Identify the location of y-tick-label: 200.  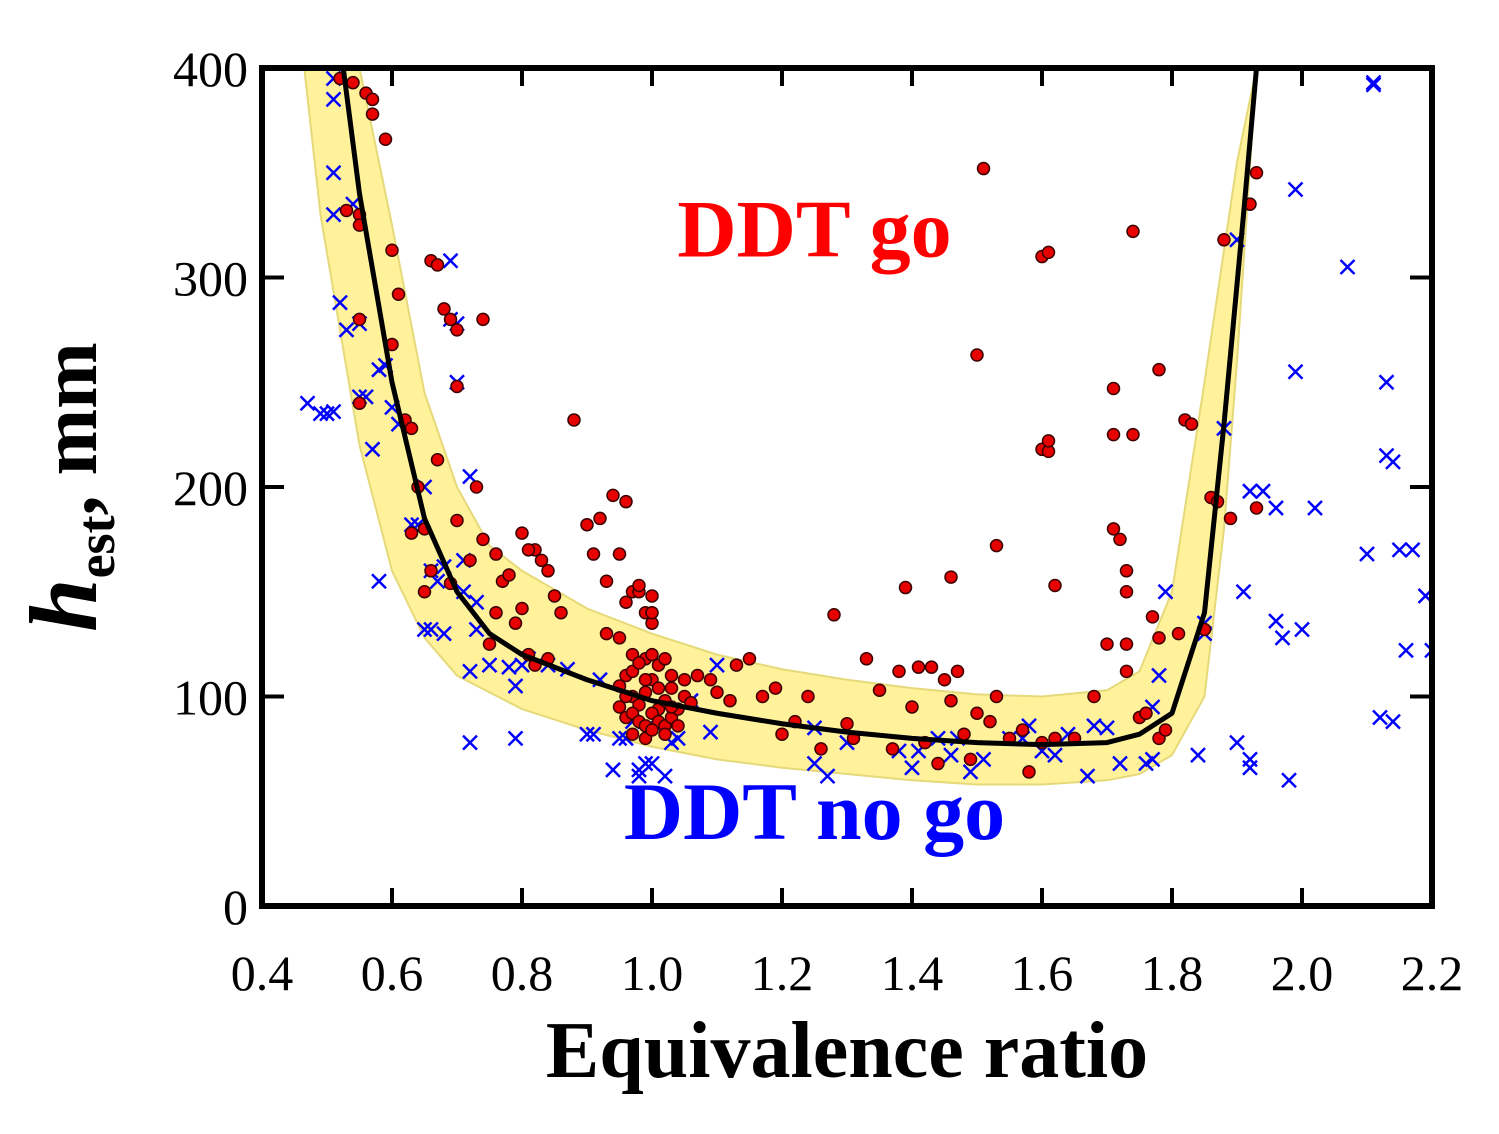
(210, 488).